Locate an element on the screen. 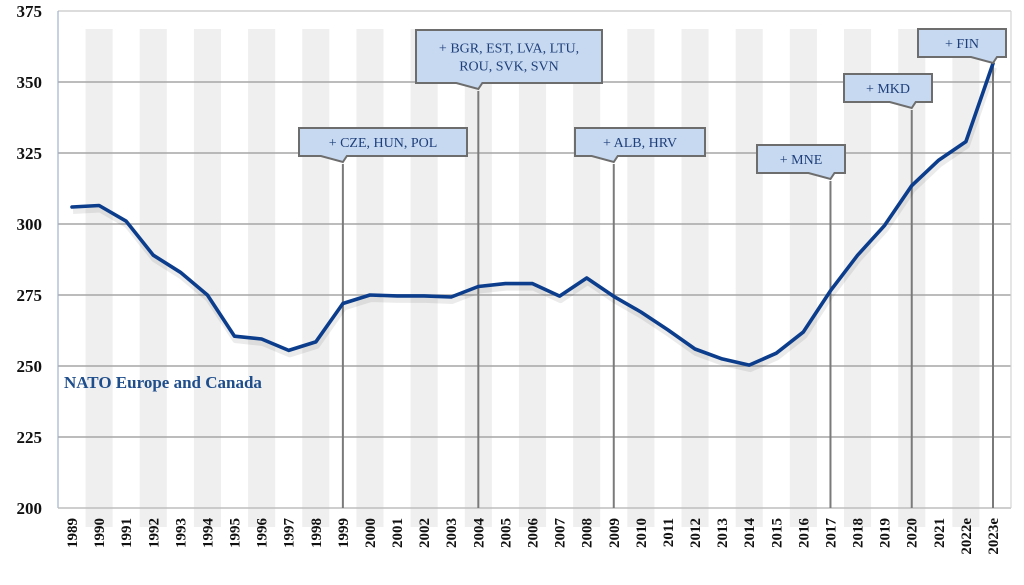 The height and width of the screenshot is (585, 1024). x-tick-label: 2014 is located at coordinates (750, 533).